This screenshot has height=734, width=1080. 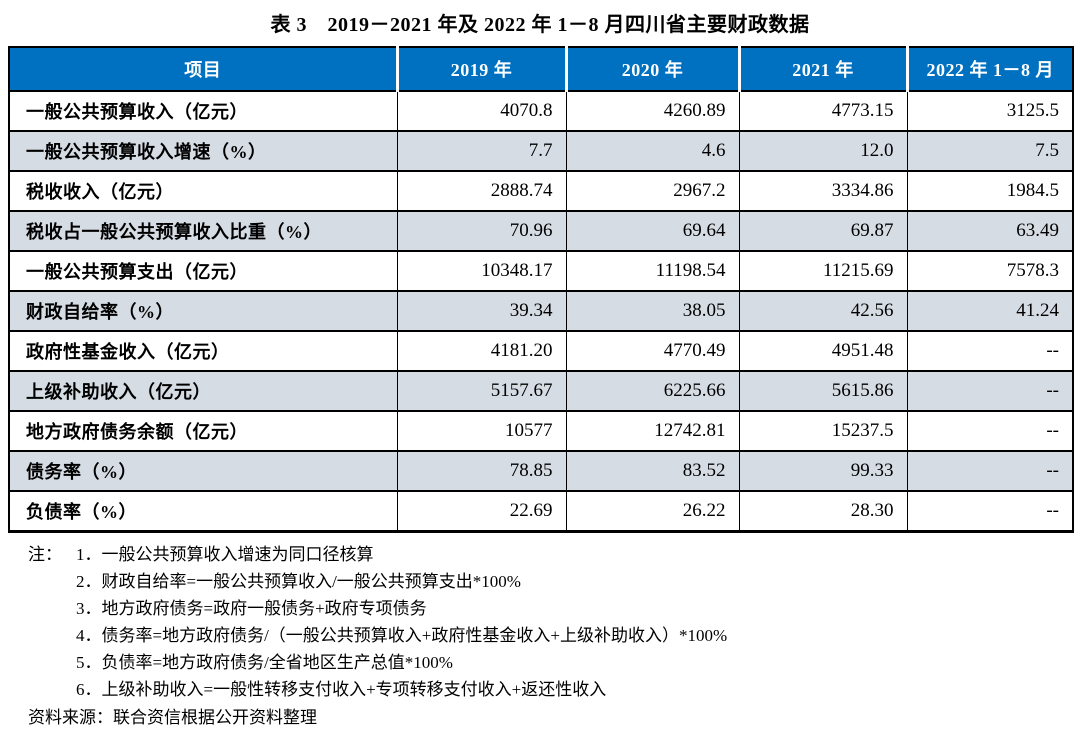 I want to click on table-cell: 6225.66, so click(x=652, y=390).